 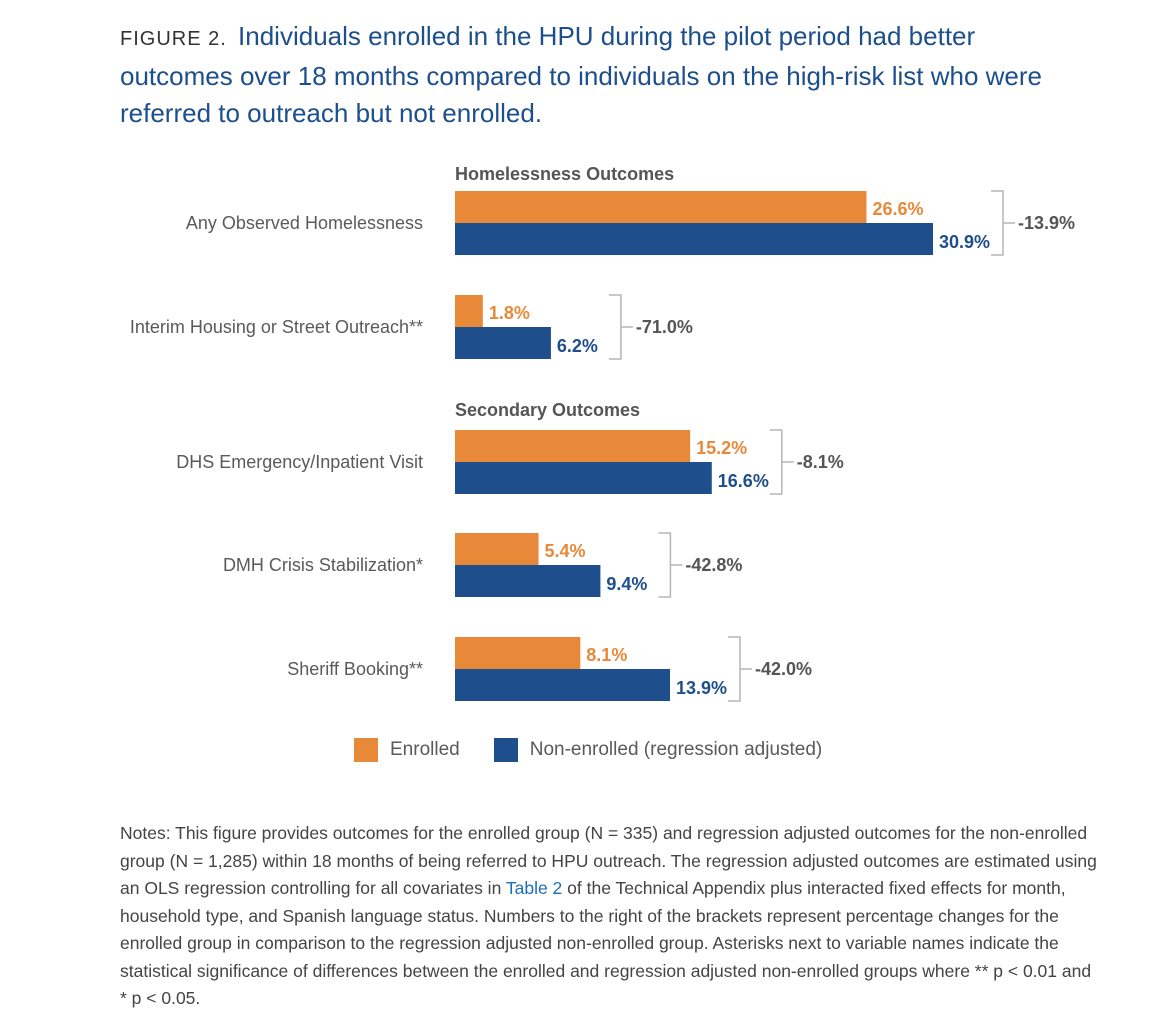 What do you see at coordinates (701, 688) in the screenshot?
I see `value-label-non-enrolled: 13.9%` at bounding box center [701, 688].